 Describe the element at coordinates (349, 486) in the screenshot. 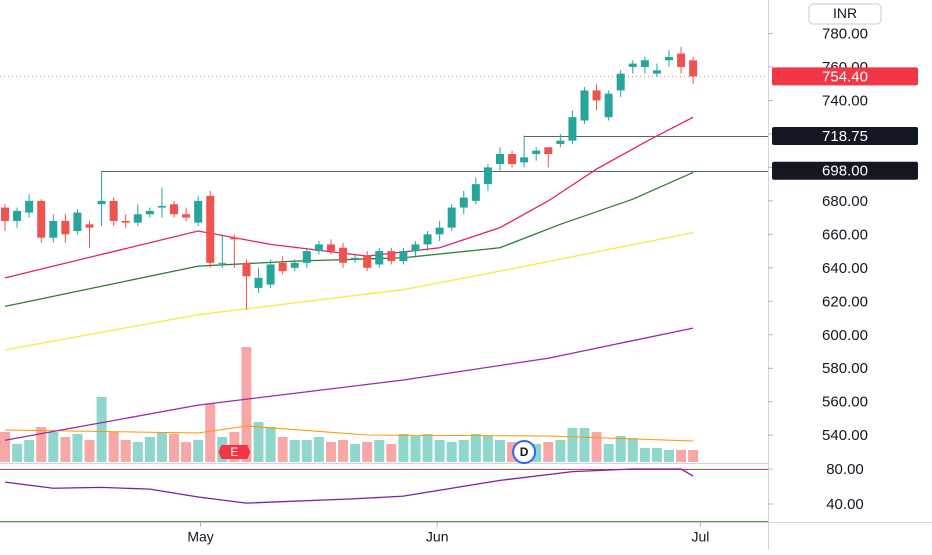

I see `rsi-line` at that location.